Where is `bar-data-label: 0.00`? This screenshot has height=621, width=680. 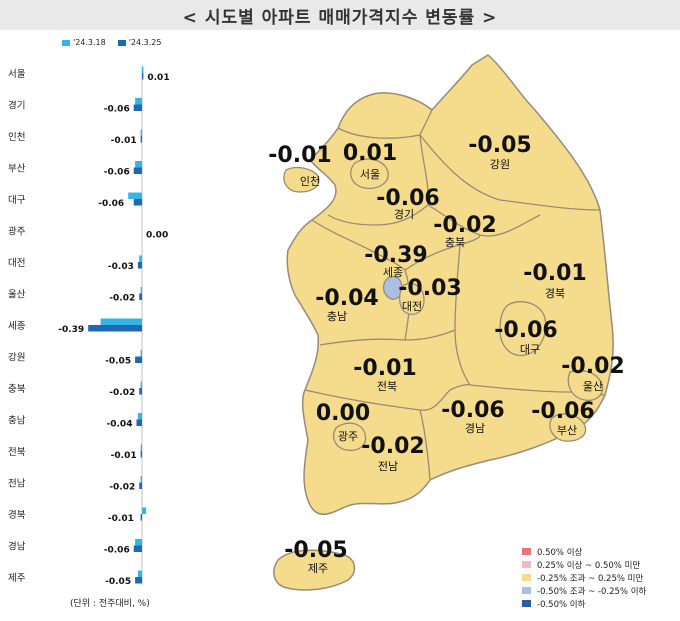
bar-data-label: 0.00 is located at coordinates (157, 236).